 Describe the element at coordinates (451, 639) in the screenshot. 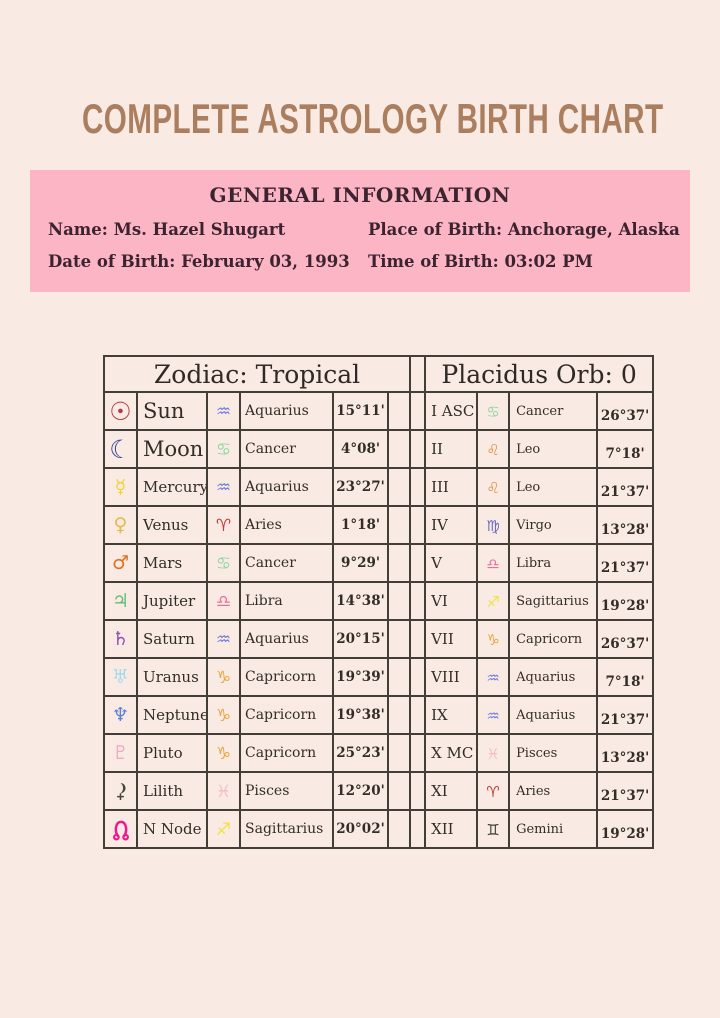

I see `house-number: VII` at that location.